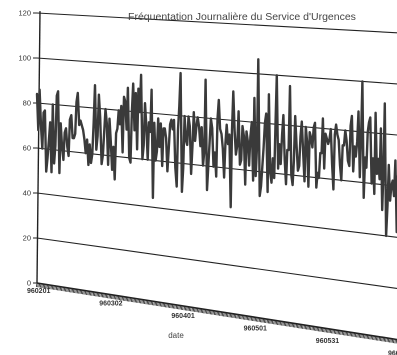  Describe the element at coordinates (27, 193) in the screenshot. I see `y-tick-label: 40` at that location.